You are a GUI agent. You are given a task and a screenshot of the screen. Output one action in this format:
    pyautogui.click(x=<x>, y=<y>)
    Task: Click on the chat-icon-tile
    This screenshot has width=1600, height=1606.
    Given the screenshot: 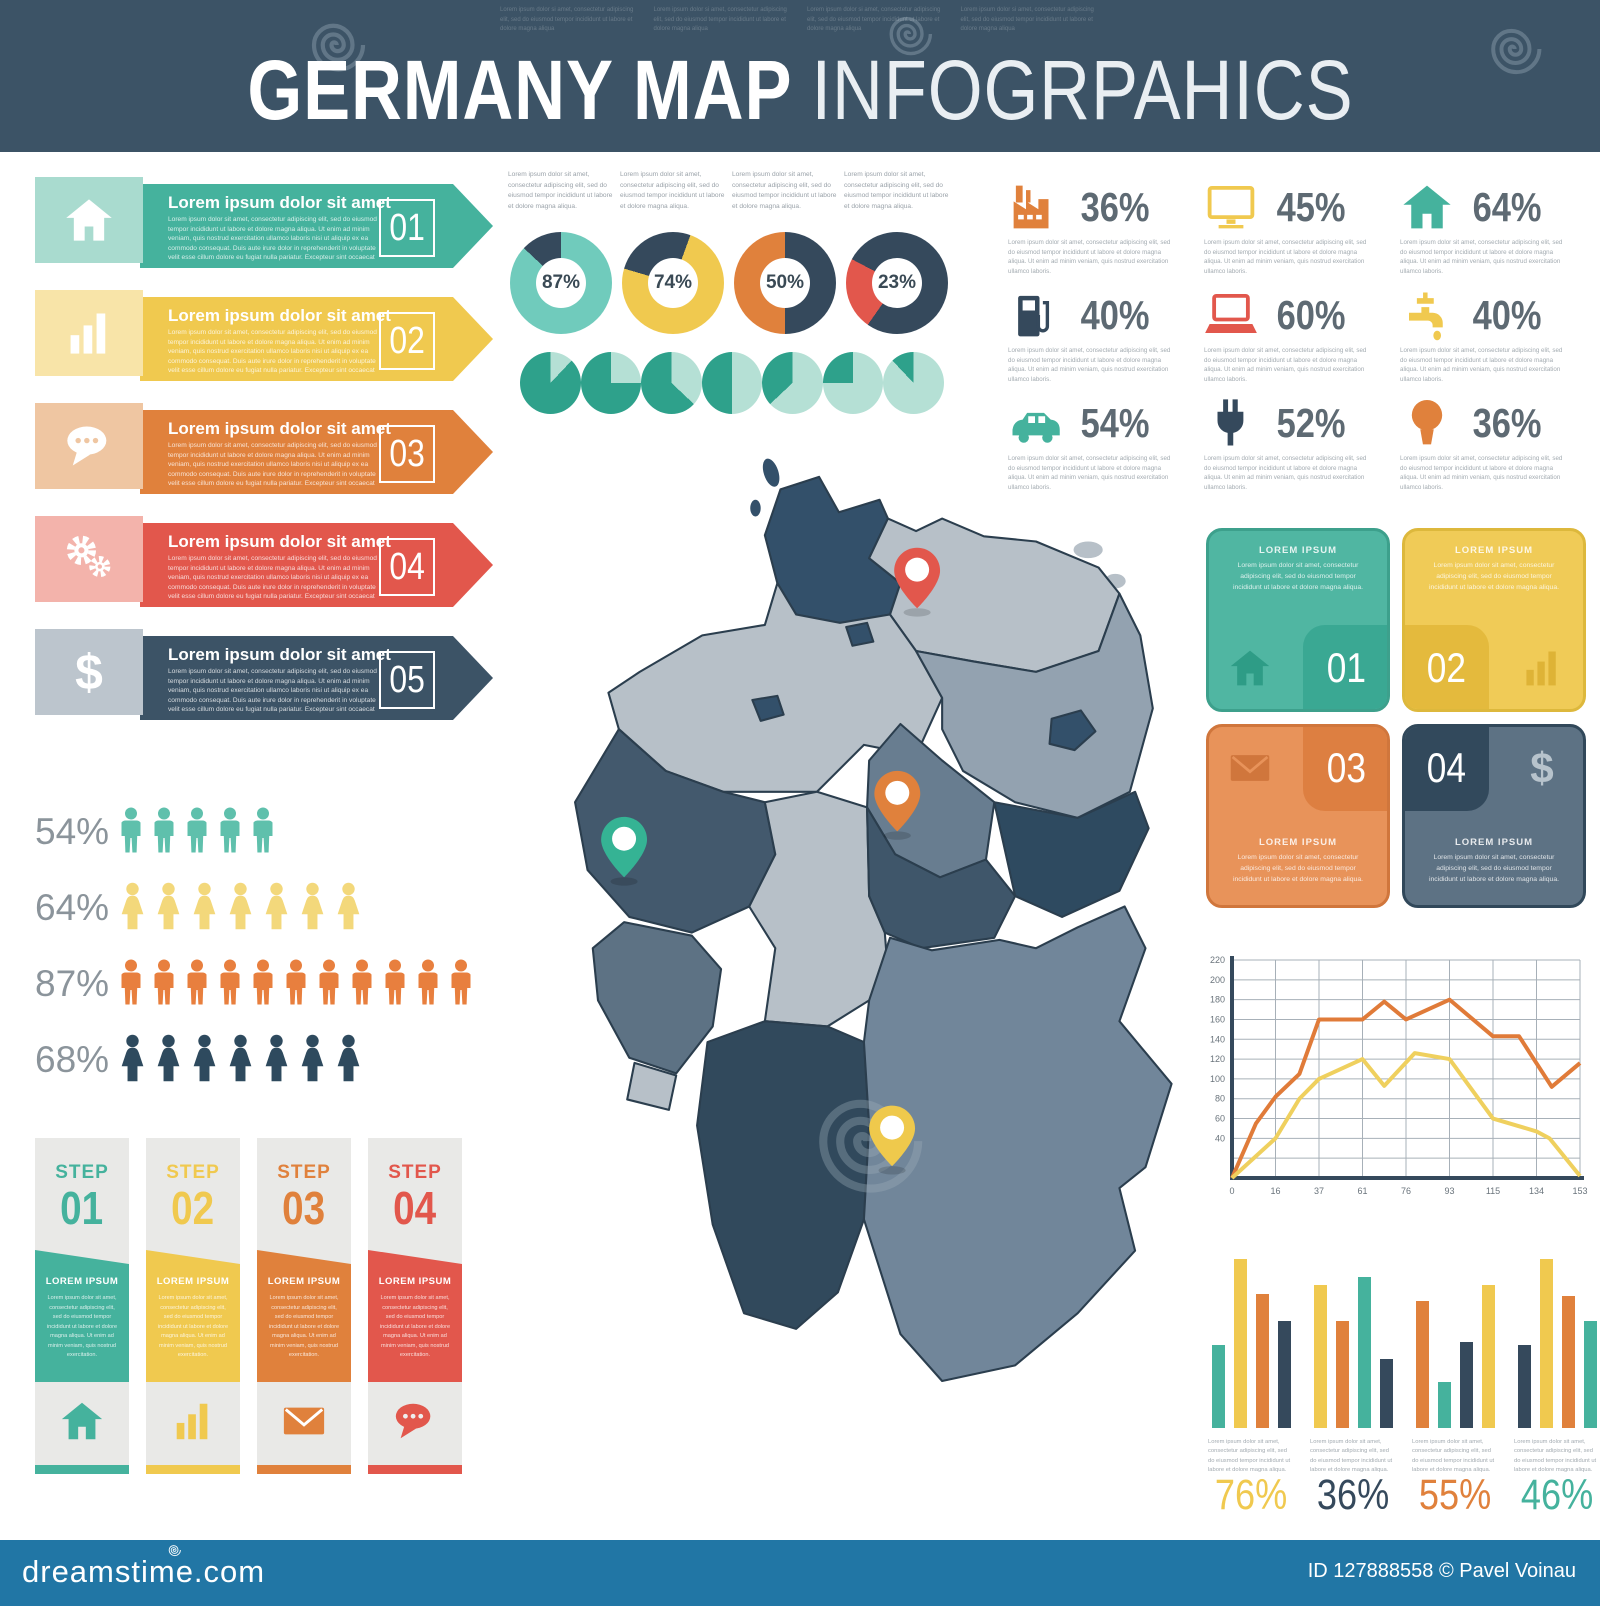 What is the action you would take?
    pyautogui.click(x=89, y=446)
    